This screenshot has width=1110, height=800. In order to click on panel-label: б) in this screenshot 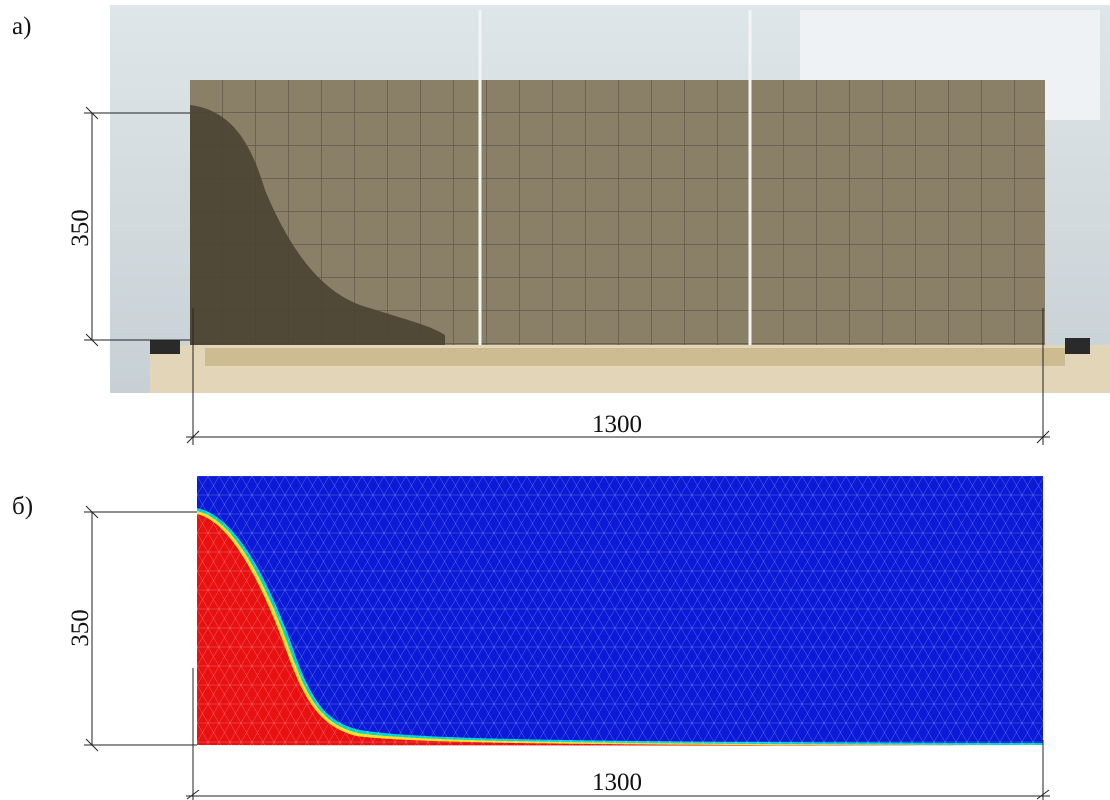, I will do `click(22, 506)`.